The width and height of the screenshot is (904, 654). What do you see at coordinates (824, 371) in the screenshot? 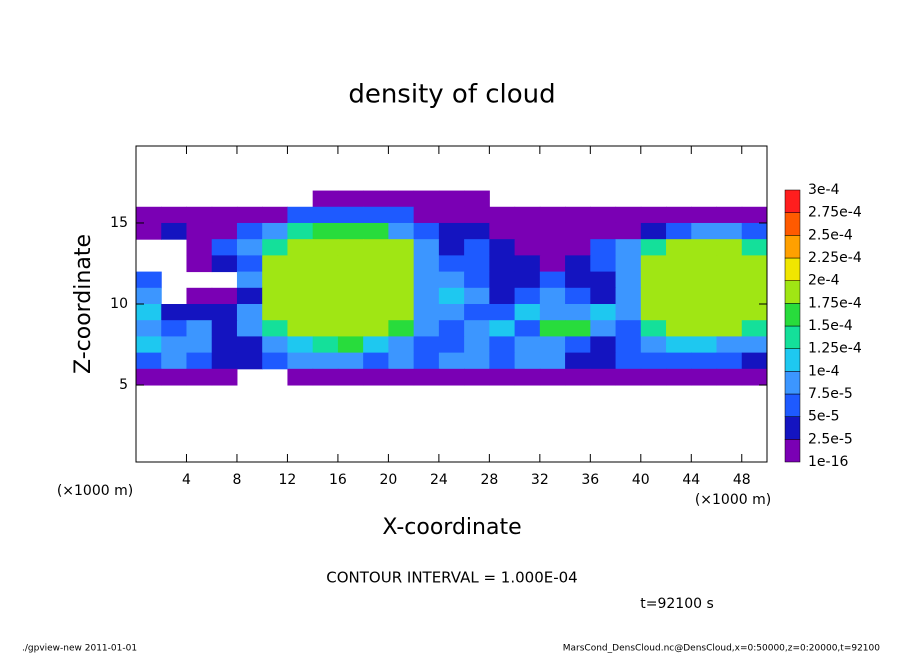
I see `colorbar-label: 1e-4` at bounding box center [824, 371].